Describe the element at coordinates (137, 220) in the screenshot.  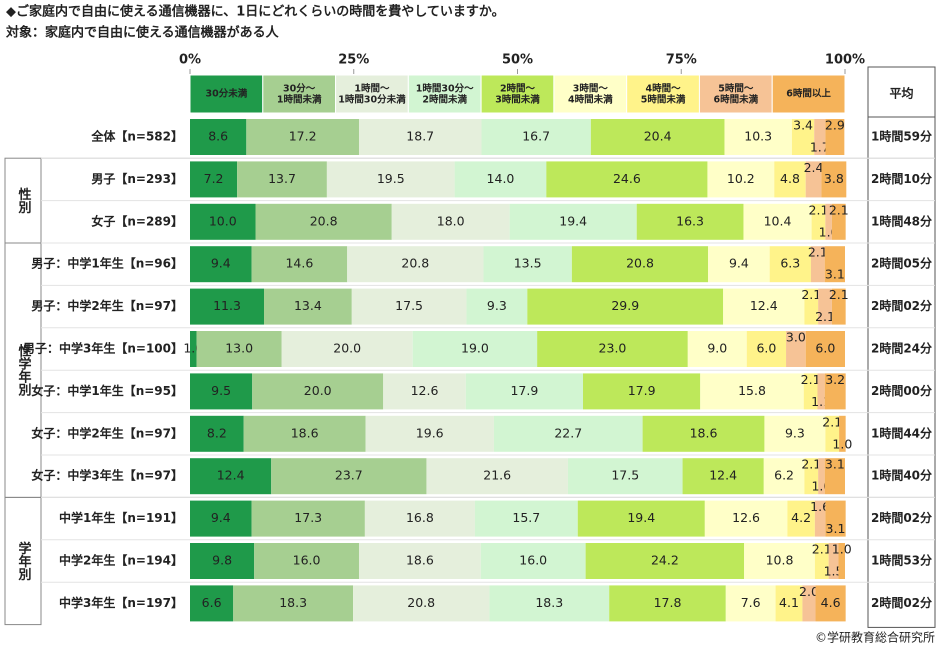
I see `row-label: 女子【n=289】` at that location.